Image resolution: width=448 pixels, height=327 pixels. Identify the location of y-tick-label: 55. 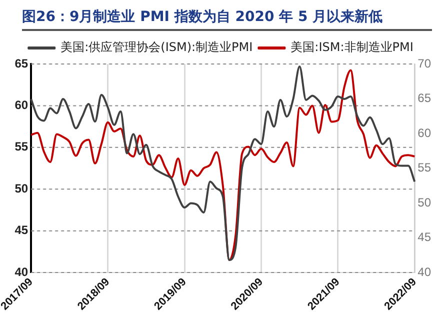
(21, 147).